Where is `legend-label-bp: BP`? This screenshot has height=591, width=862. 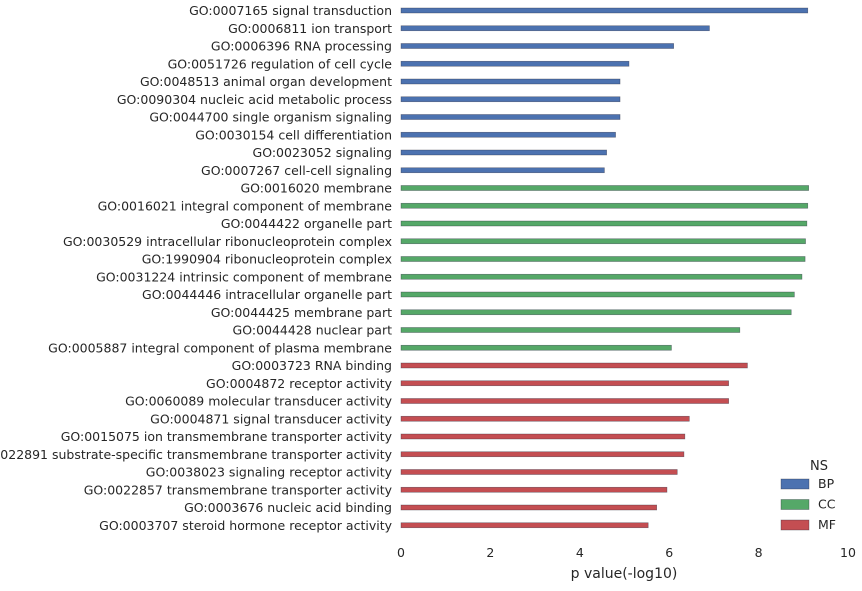
legend-label-bp: BP is located at coordinates (826, 483).